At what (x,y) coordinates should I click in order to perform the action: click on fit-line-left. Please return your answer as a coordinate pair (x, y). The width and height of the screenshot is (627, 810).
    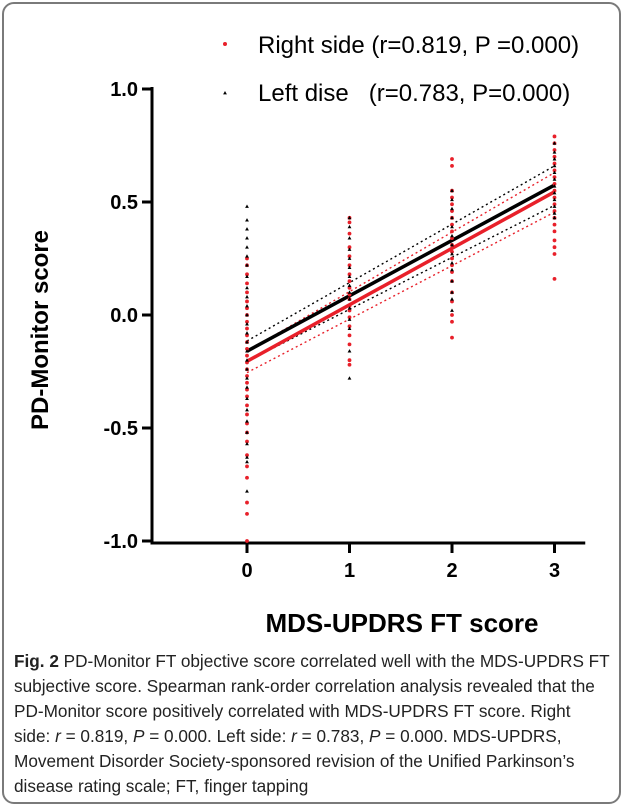
    Looking at the image, I should click on (401, 268).